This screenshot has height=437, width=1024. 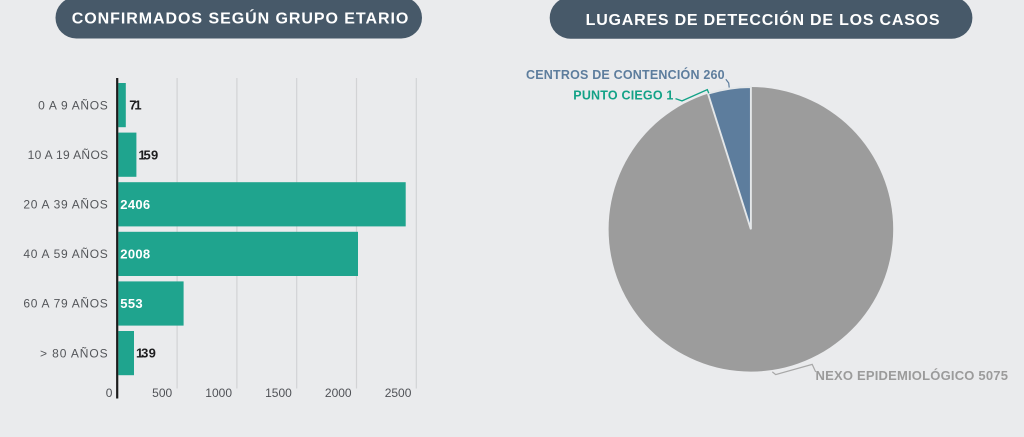 What do you see at coordinates (763, 19) in the screenshot?
I see `svg-text:LUGARES DE DETECCIÓN DE LOS CA: LUGARES DE DETECCIÓN DE LOS CASOS` at bounding box center [763, 19].